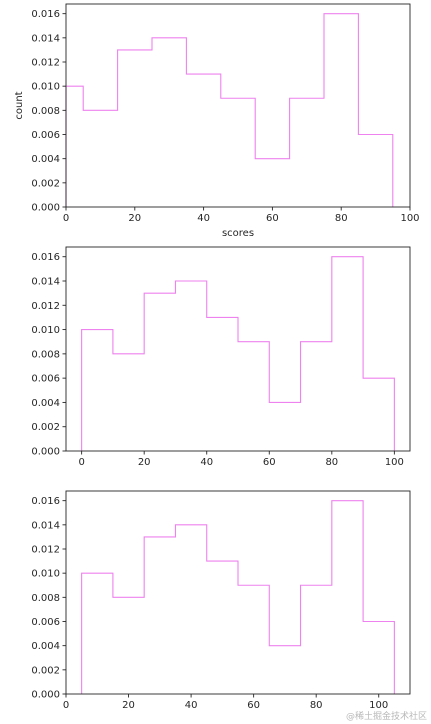 The image size is (431, 724). Describe the element at coordinates (238, 233) in the screenshot. I see `x-axis-label: scores` at that location.